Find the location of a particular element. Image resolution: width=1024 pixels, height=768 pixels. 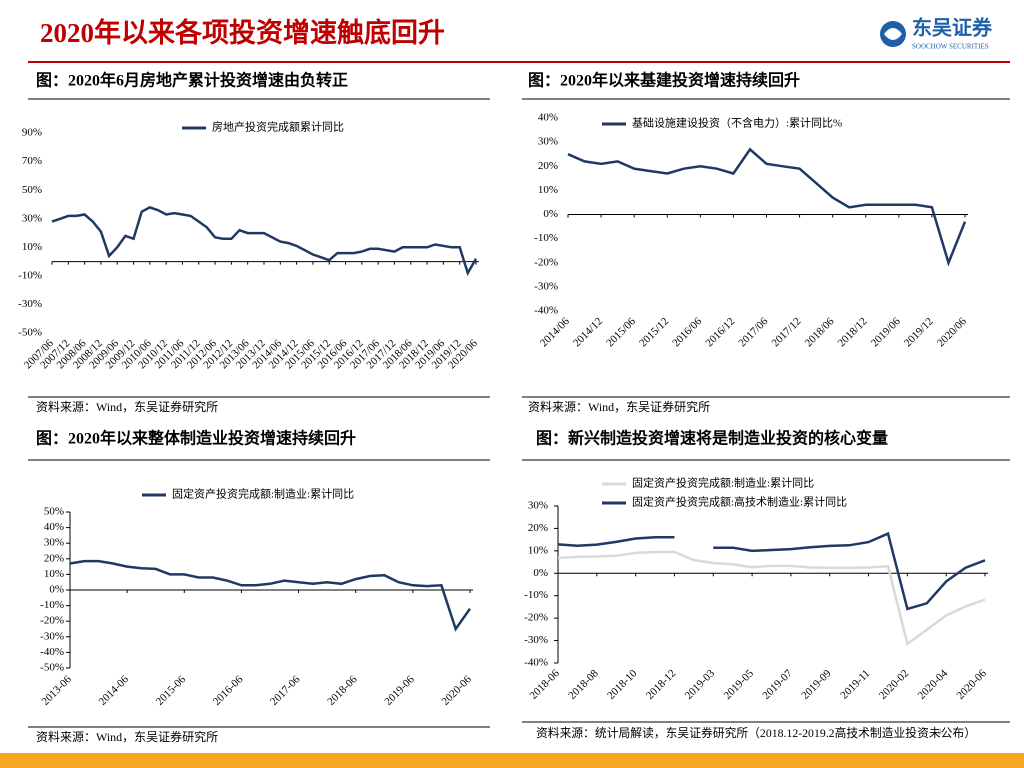

x-tick-label: 2018/12 is located at coordinates (853, 332).